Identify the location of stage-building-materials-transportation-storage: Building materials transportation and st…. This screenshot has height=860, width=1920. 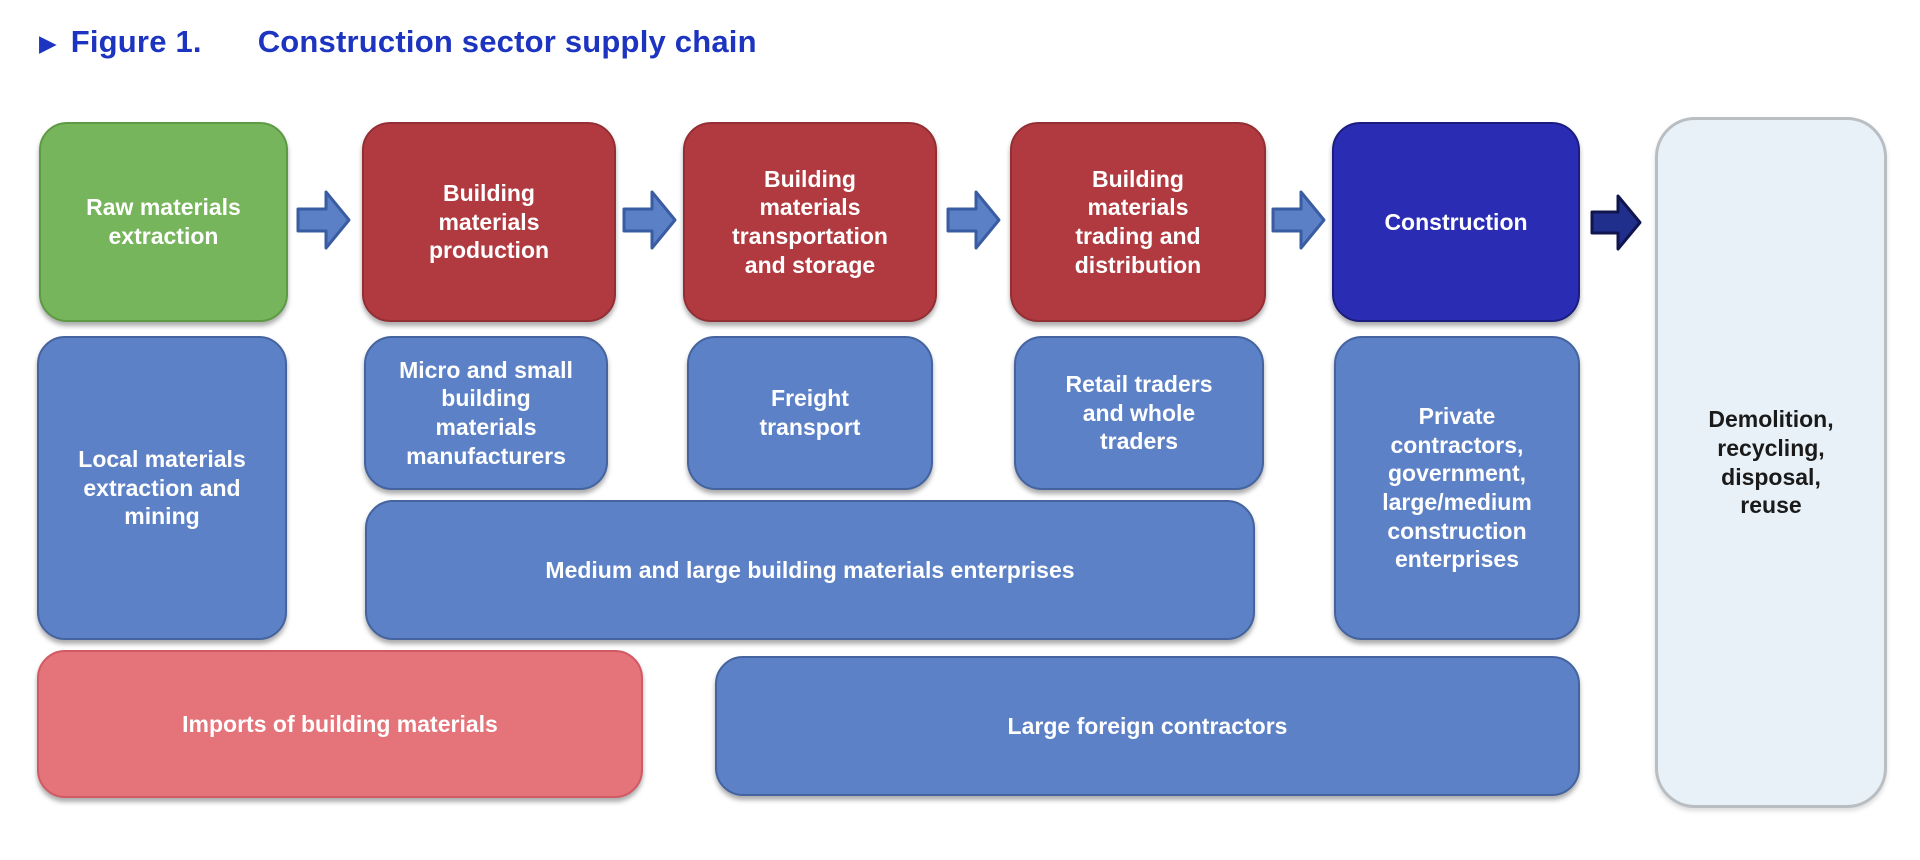
(810, 222).